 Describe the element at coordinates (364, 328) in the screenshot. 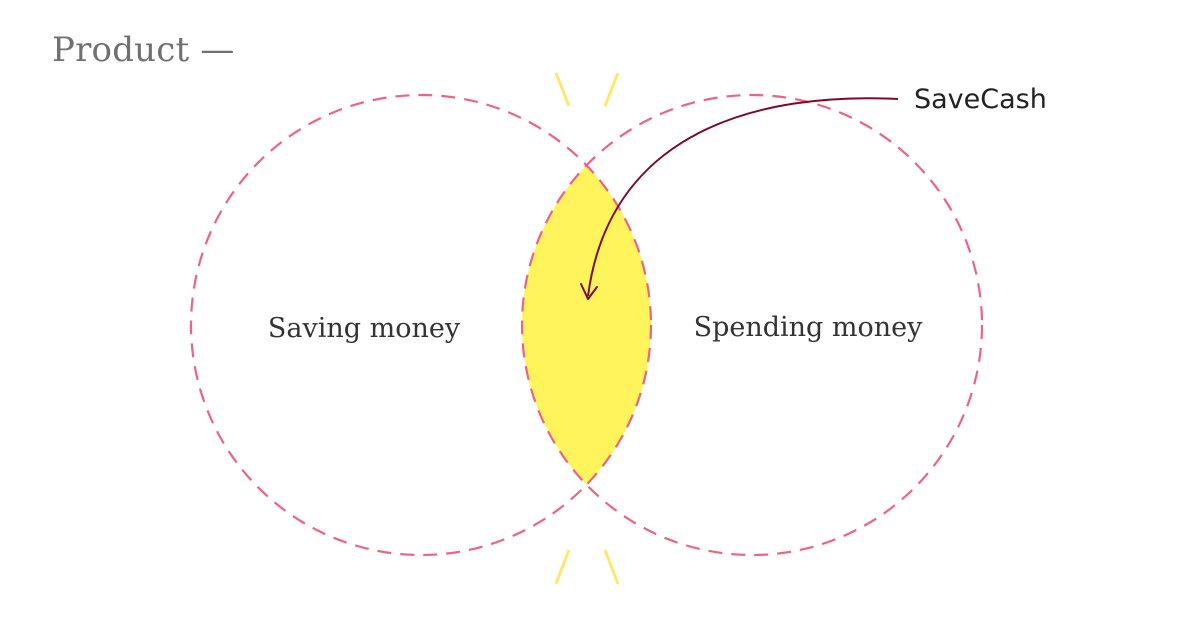

I see `left-circle-label: Saving money` at that location.